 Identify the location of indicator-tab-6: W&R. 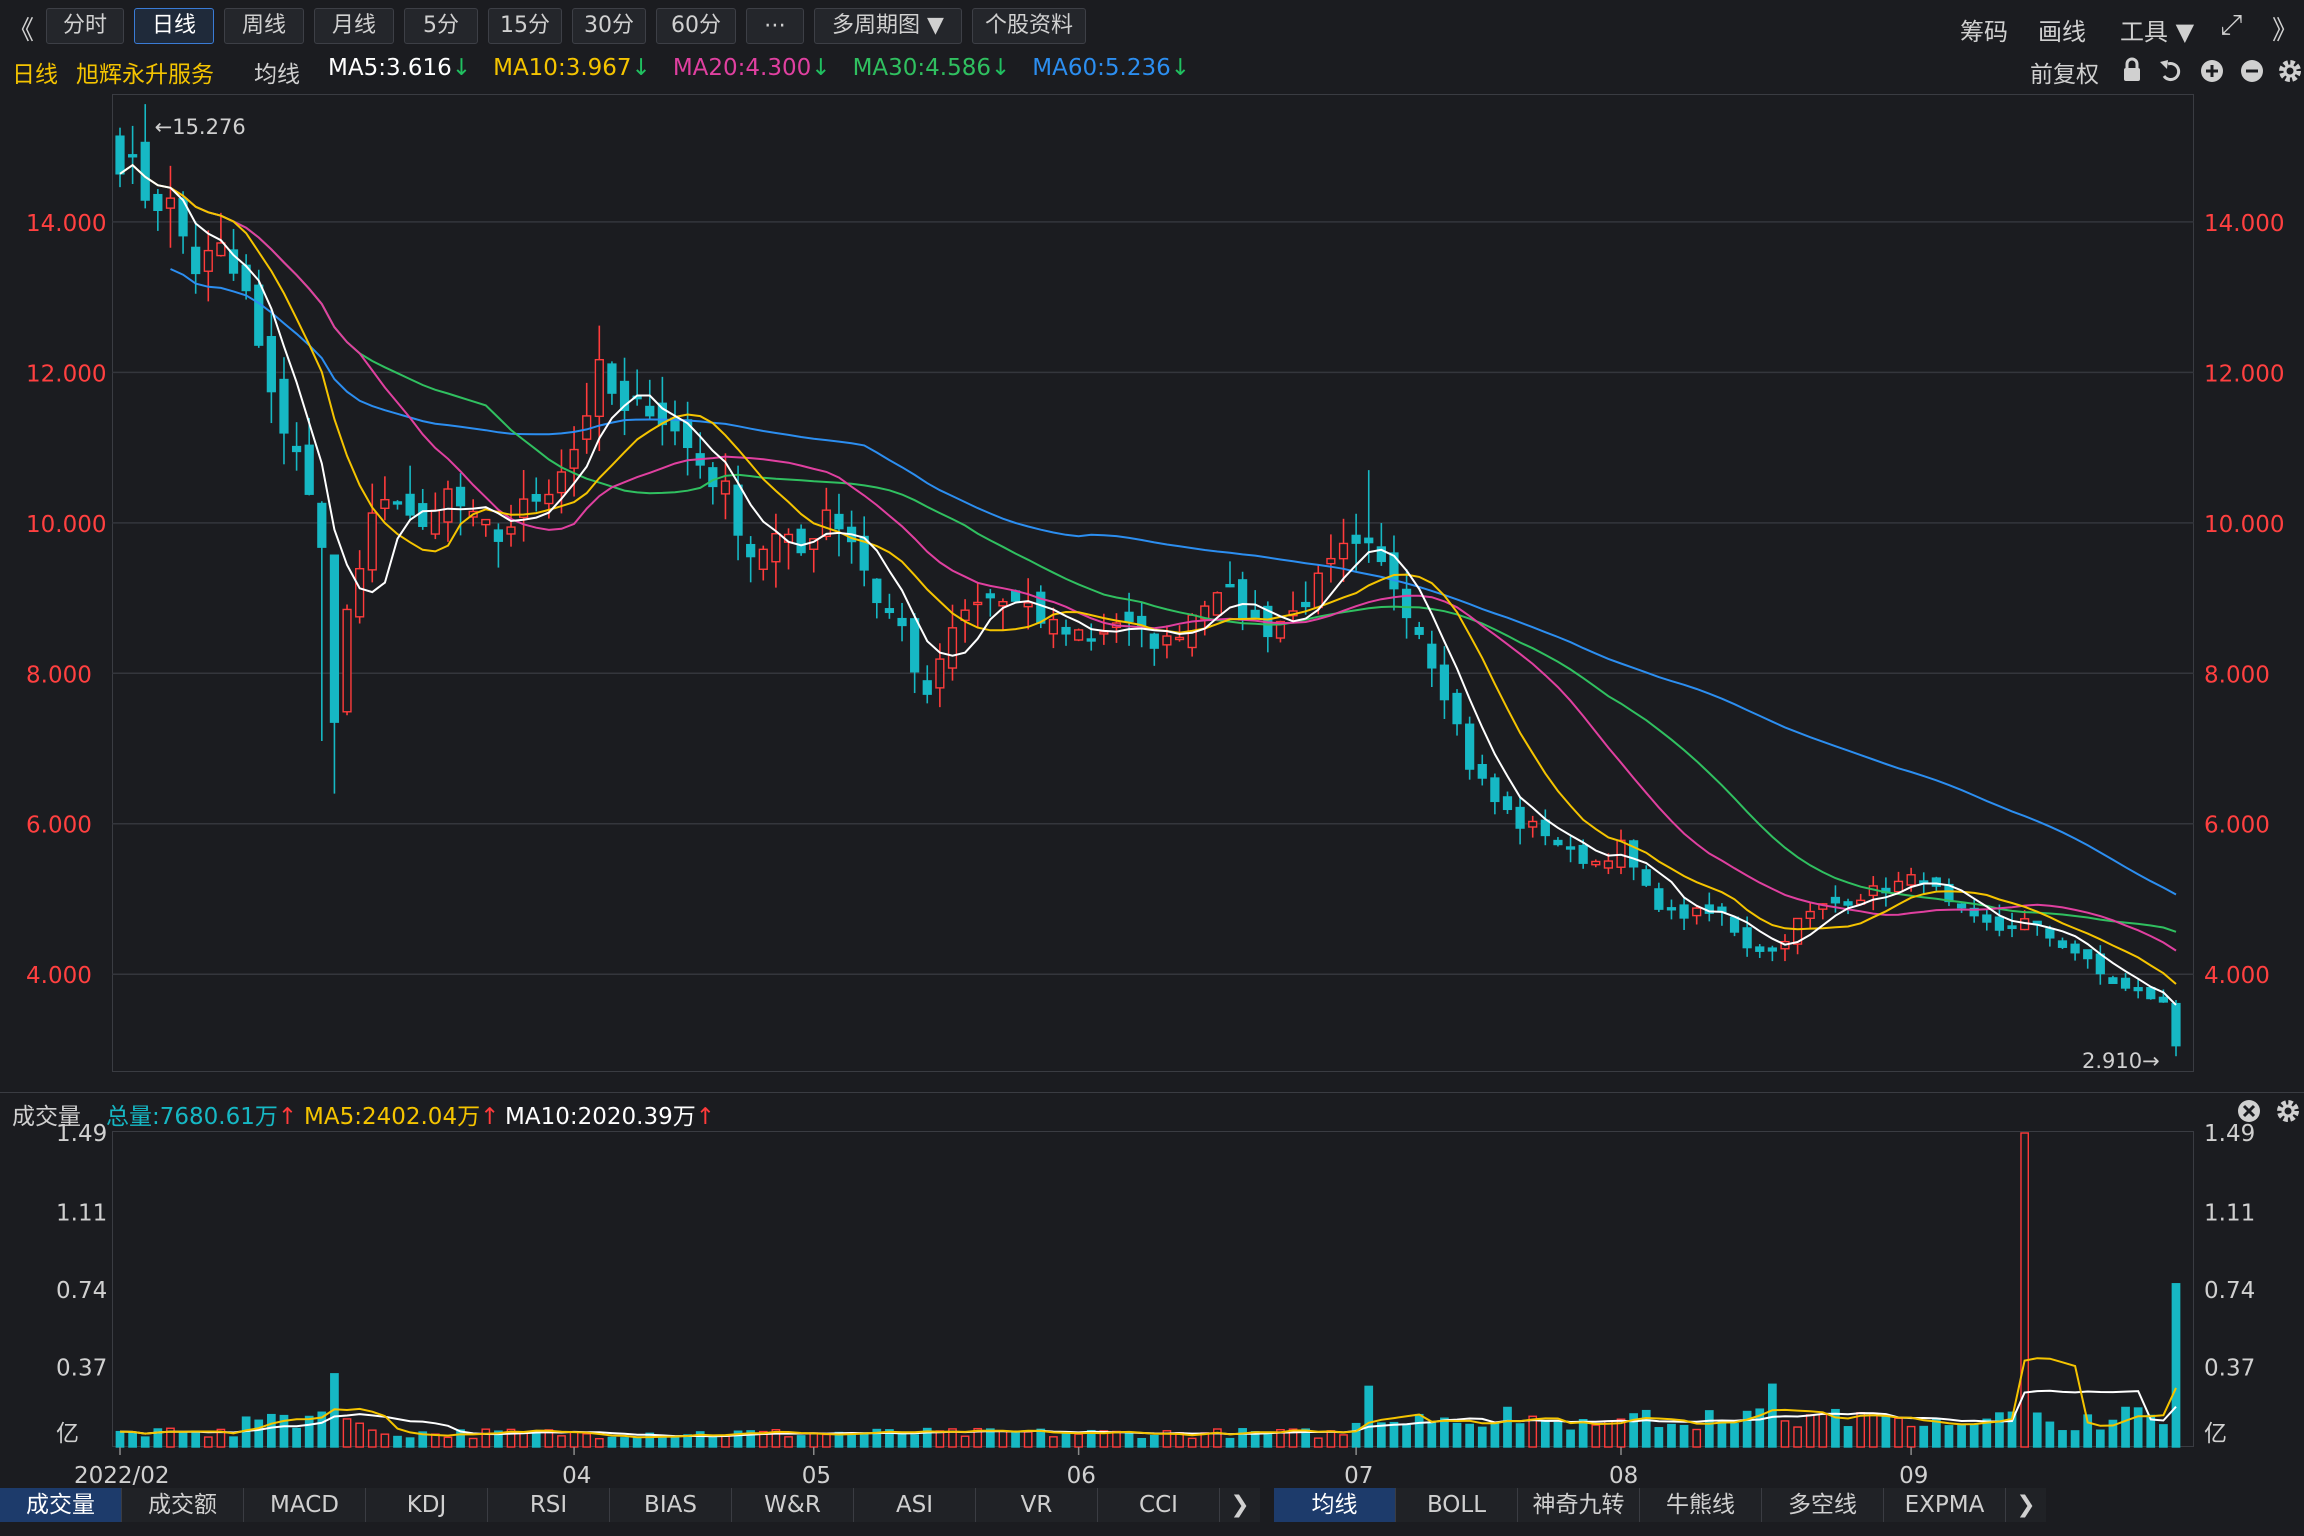
(793, 1505).